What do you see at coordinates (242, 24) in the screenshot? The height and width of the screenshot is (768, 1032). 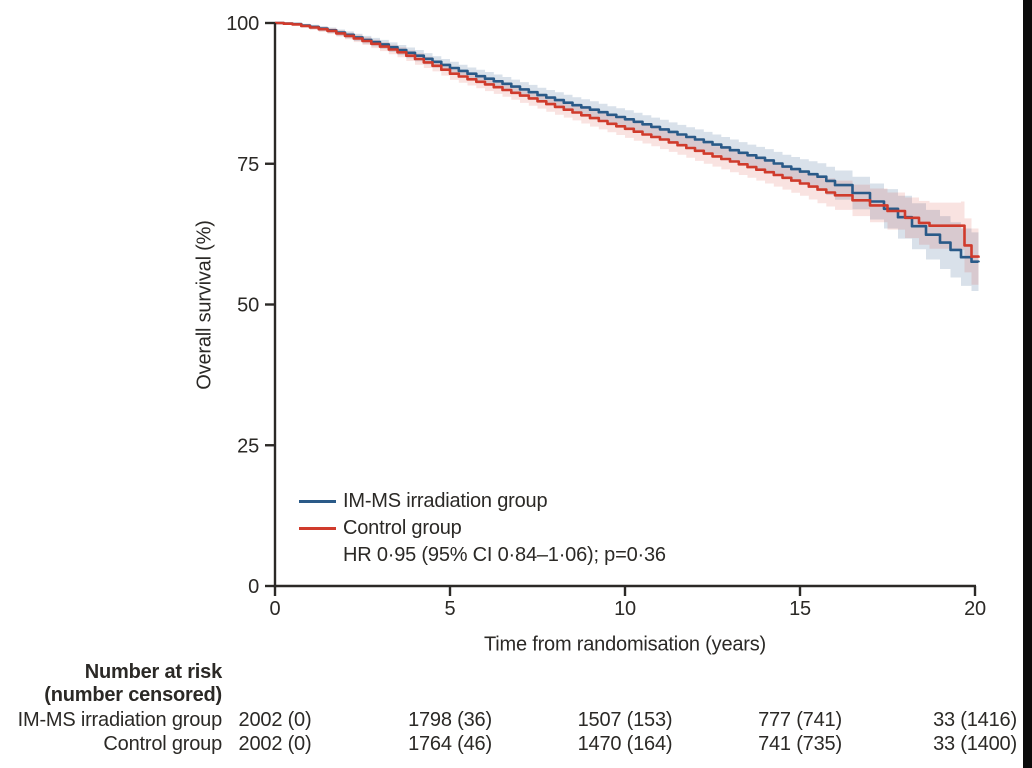 I see `y-tick-label: 100` at bounding box center [242, 24].